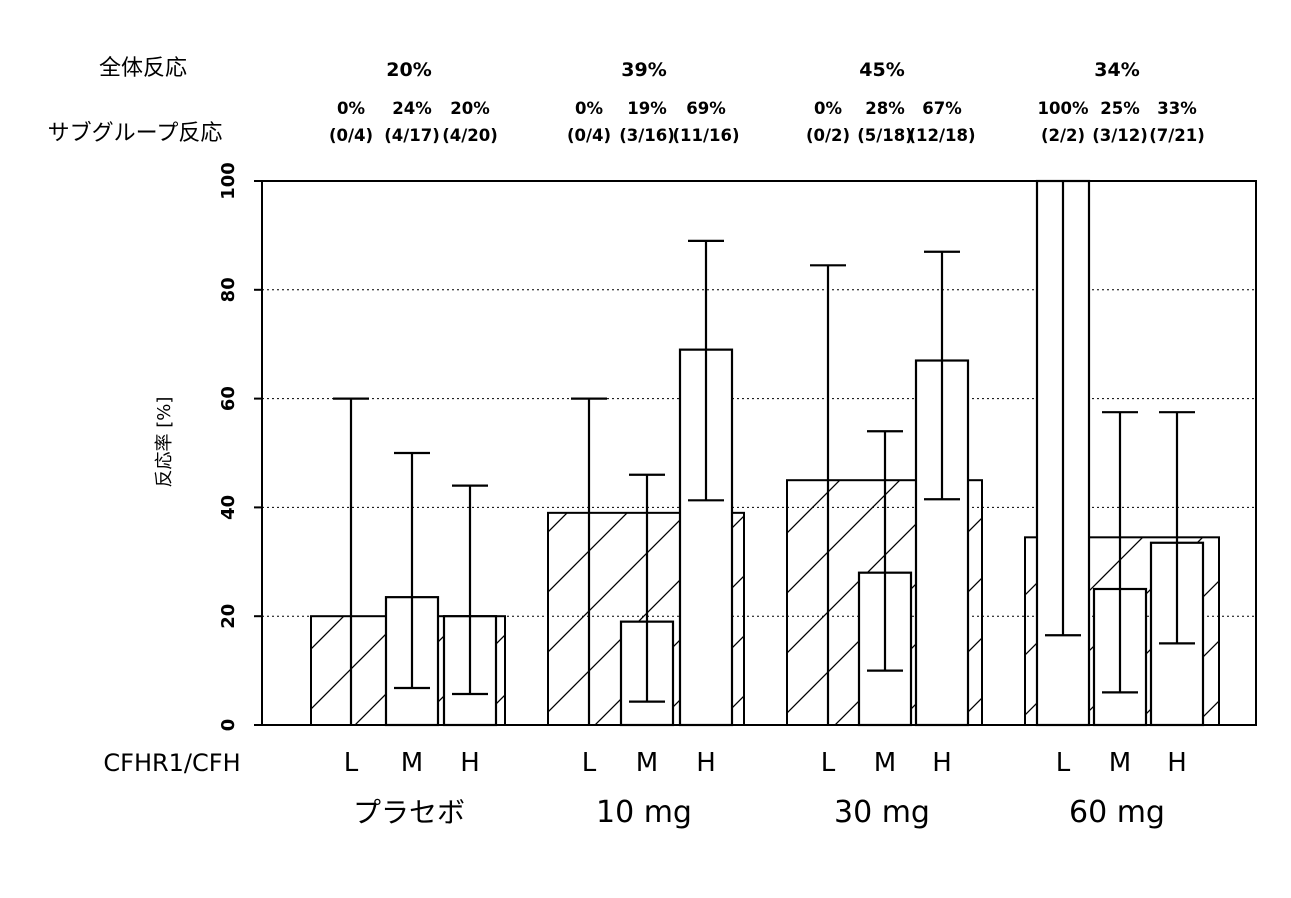 The image size is (1291, 898). Describe the element at coordinates (1177, 108) in the screenshot. I see `subgroup-pct-label: 33%` at that location.